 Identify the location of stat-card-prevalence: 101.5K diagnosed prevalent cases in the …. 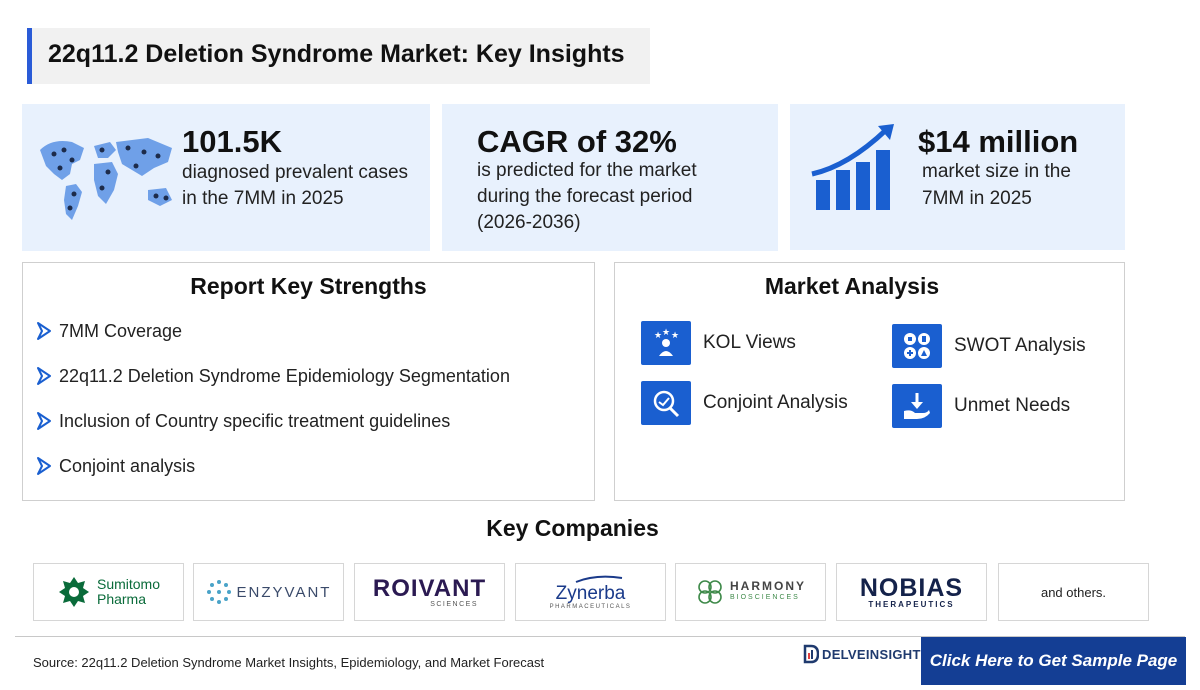
(226, 177).